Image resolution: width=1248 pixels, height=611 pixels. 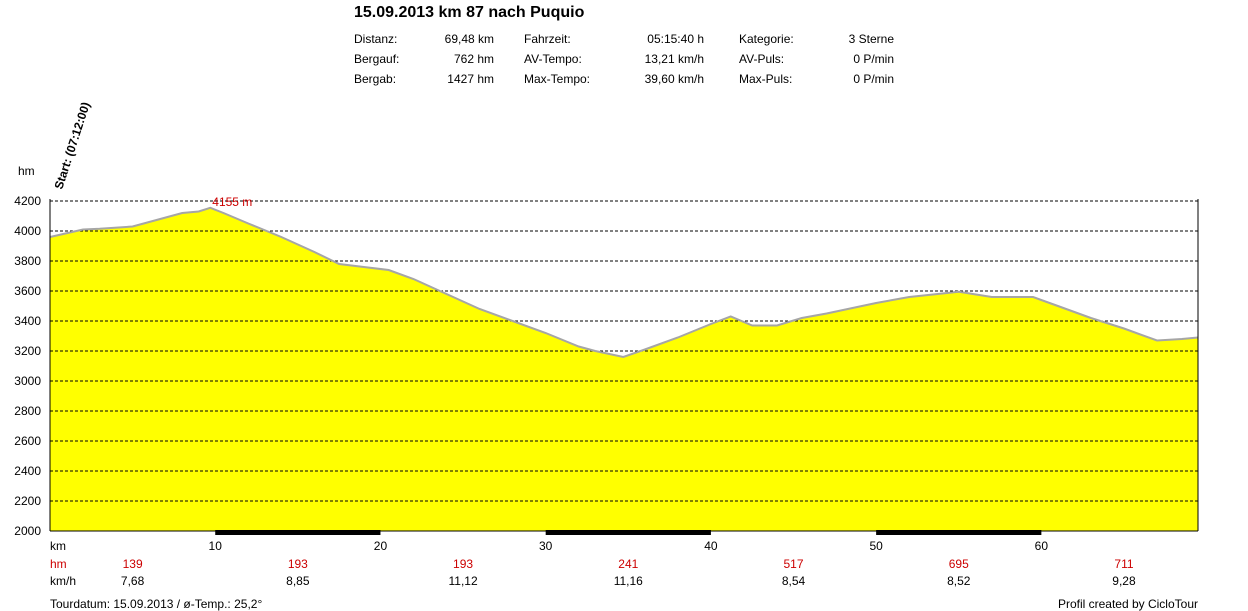 I want to click on stat-descent-value: 1427 hm, so click(x=470, y=79).